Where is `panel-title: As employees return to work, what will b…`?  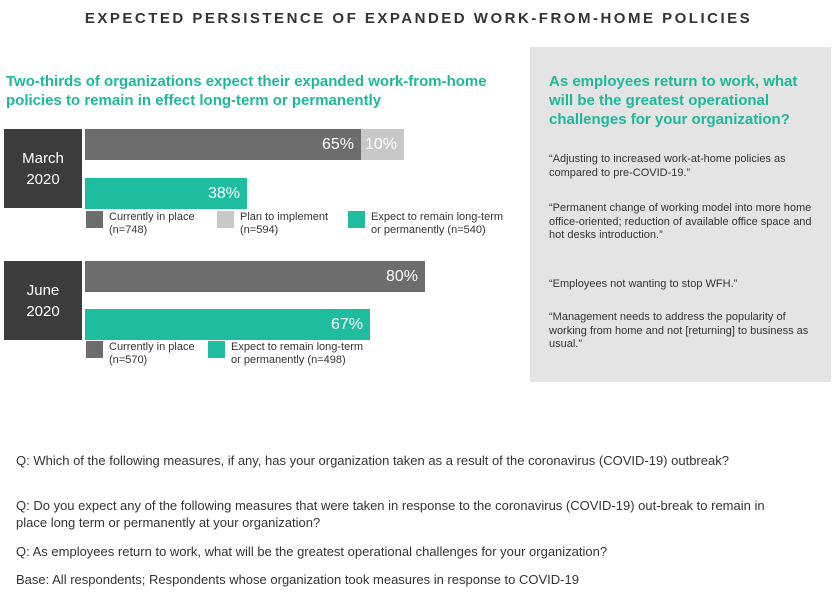
panel-title: As employees return to work, what will b… is located at coordinates (673, 100).